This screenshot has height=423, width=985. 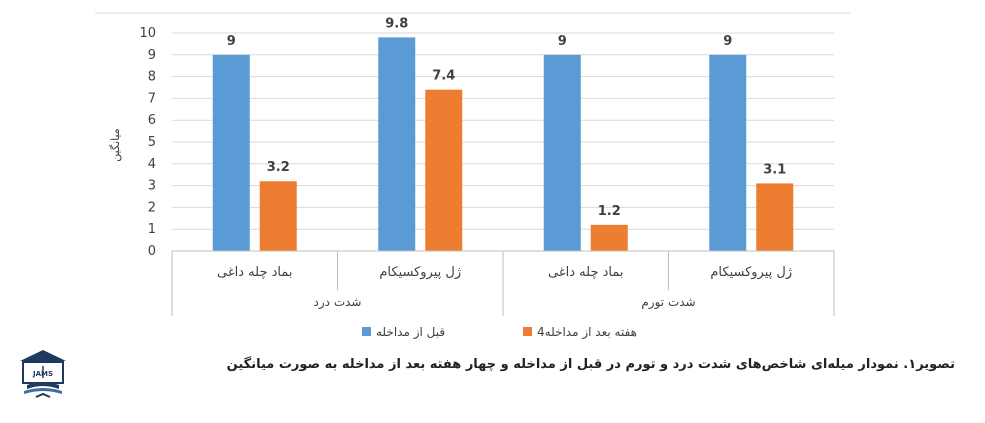 I want to click on logo-text: JAMS, so click(x=42, y=374).